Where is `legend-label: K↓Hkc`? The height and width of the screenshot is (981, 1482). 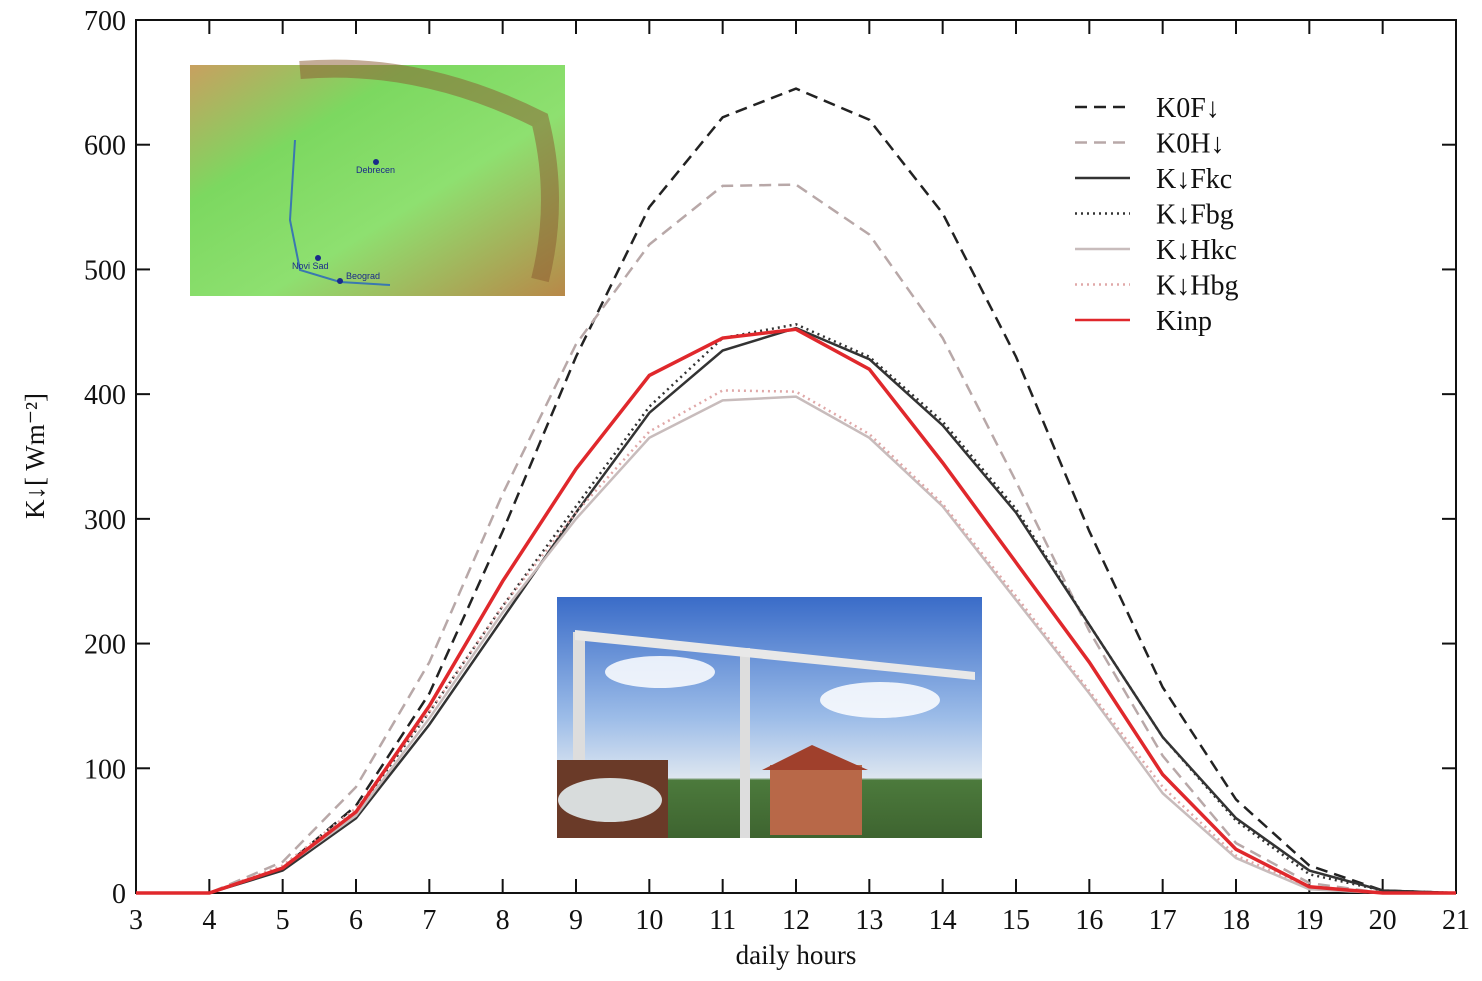
legend-label: K↓Hkc is located at coordinates (1196, 250).